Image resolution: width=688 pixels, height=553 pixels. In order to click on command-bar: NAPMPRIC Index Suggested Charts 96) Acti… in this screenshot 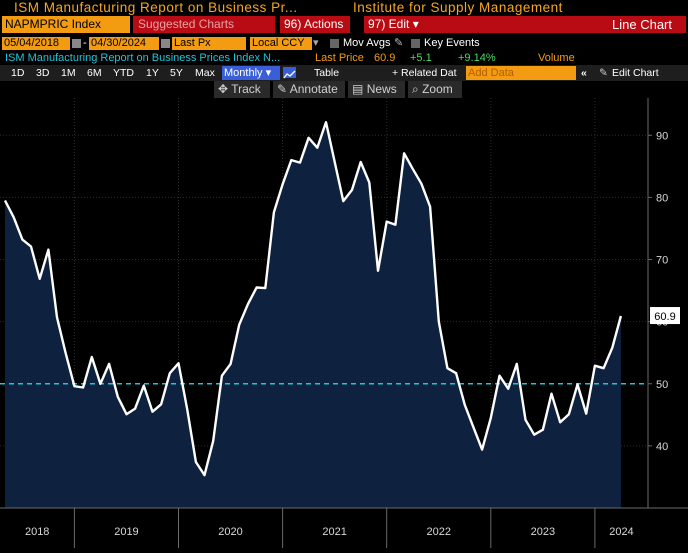, I will do `click(344, 31)`.